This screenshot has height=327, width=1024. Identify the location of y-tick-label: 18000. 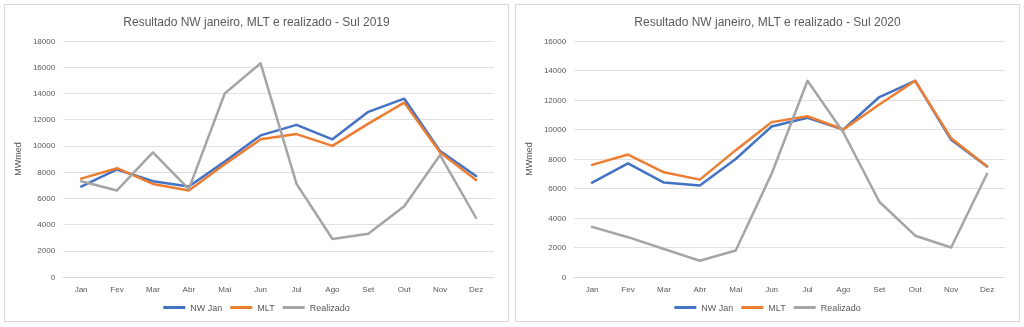
(44, 41).